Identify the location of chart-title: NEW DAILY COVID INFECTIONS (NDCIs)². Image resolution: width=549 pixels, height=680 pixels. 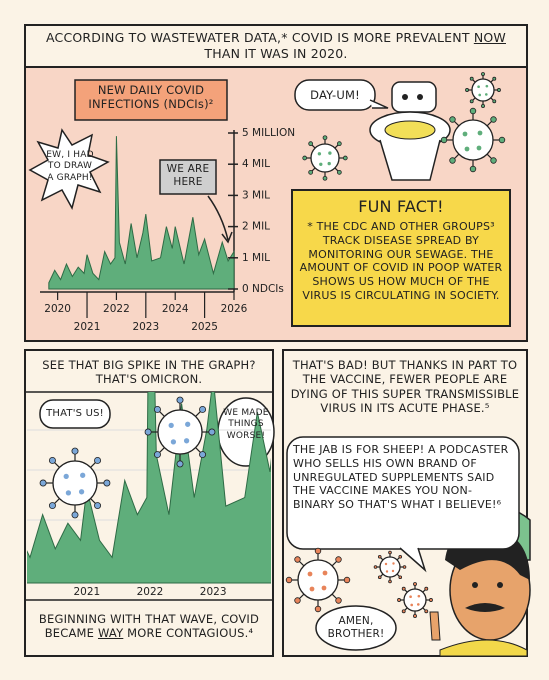
(151, 97).